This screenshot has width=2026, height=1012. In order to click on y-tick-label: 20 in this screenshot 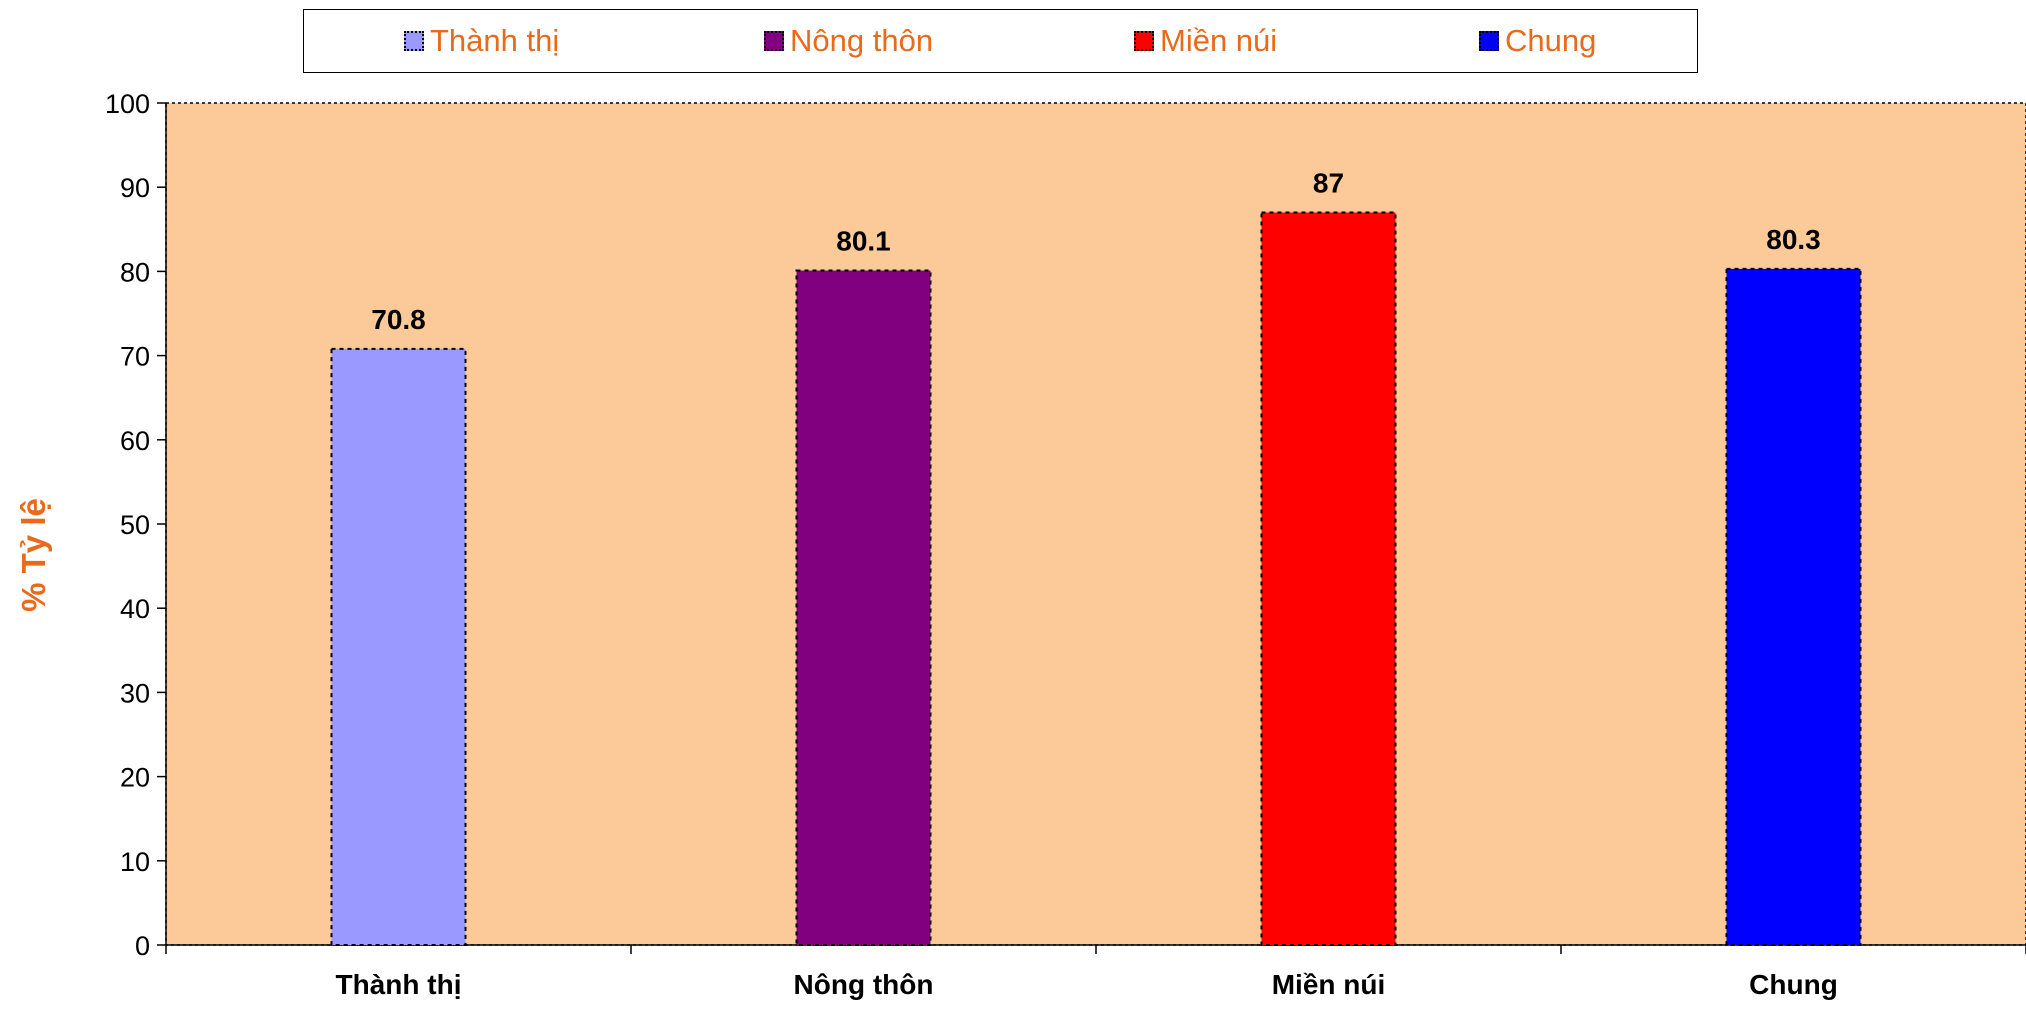, I will do `click(135, 778)`.